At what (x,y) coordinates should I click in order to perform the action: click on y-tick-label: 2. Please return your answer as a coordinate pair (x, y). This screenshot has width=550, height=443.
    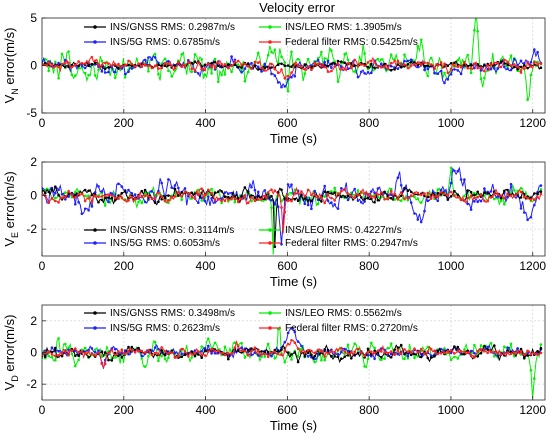
    Looking at the image, I should click on (33, 162).